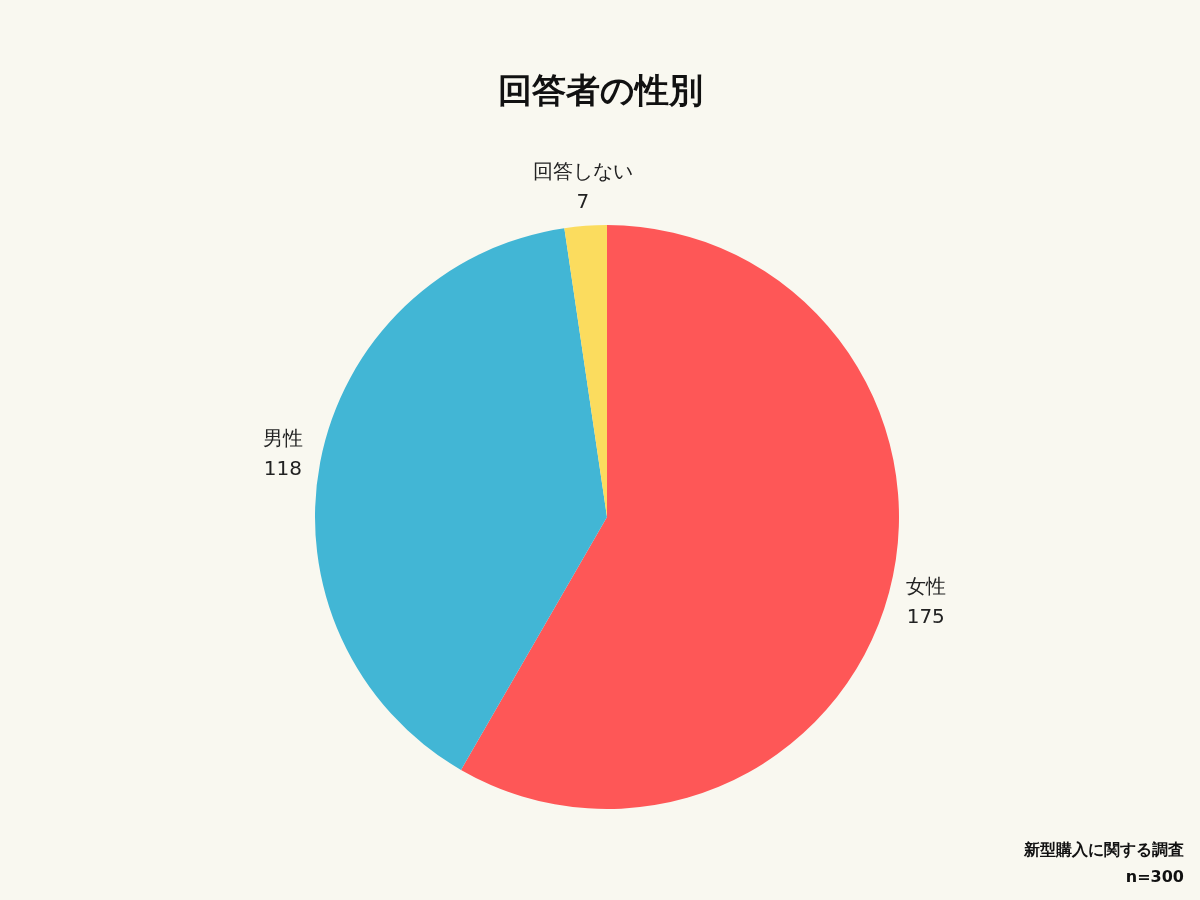 This screenshot has width=1200, height=900. I want to click on slice-label: 男性, so click(282, 438).